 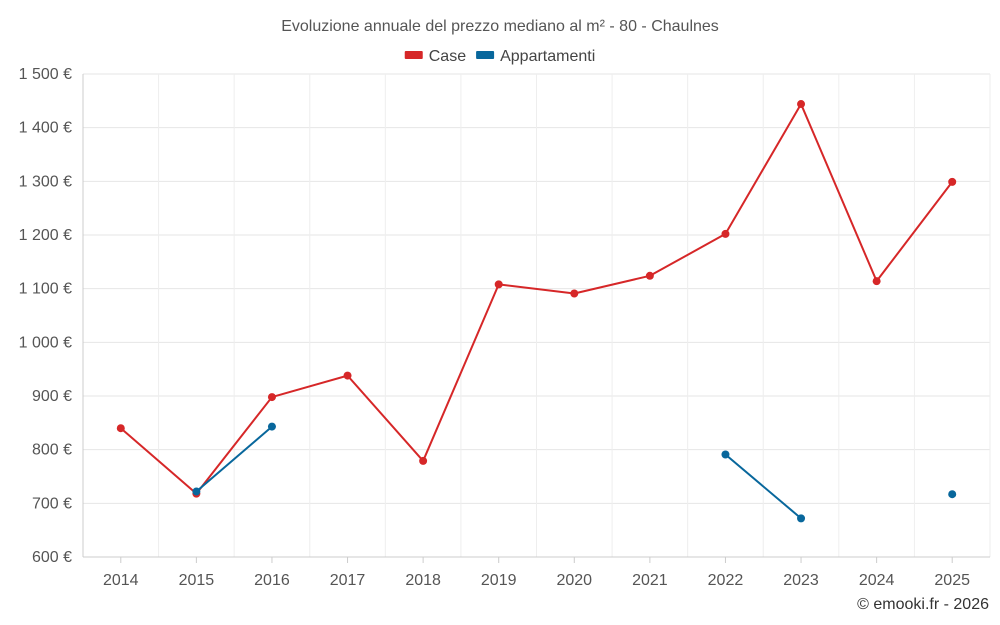 I want to click on legend-label: Case, so click(x=447, y=56).